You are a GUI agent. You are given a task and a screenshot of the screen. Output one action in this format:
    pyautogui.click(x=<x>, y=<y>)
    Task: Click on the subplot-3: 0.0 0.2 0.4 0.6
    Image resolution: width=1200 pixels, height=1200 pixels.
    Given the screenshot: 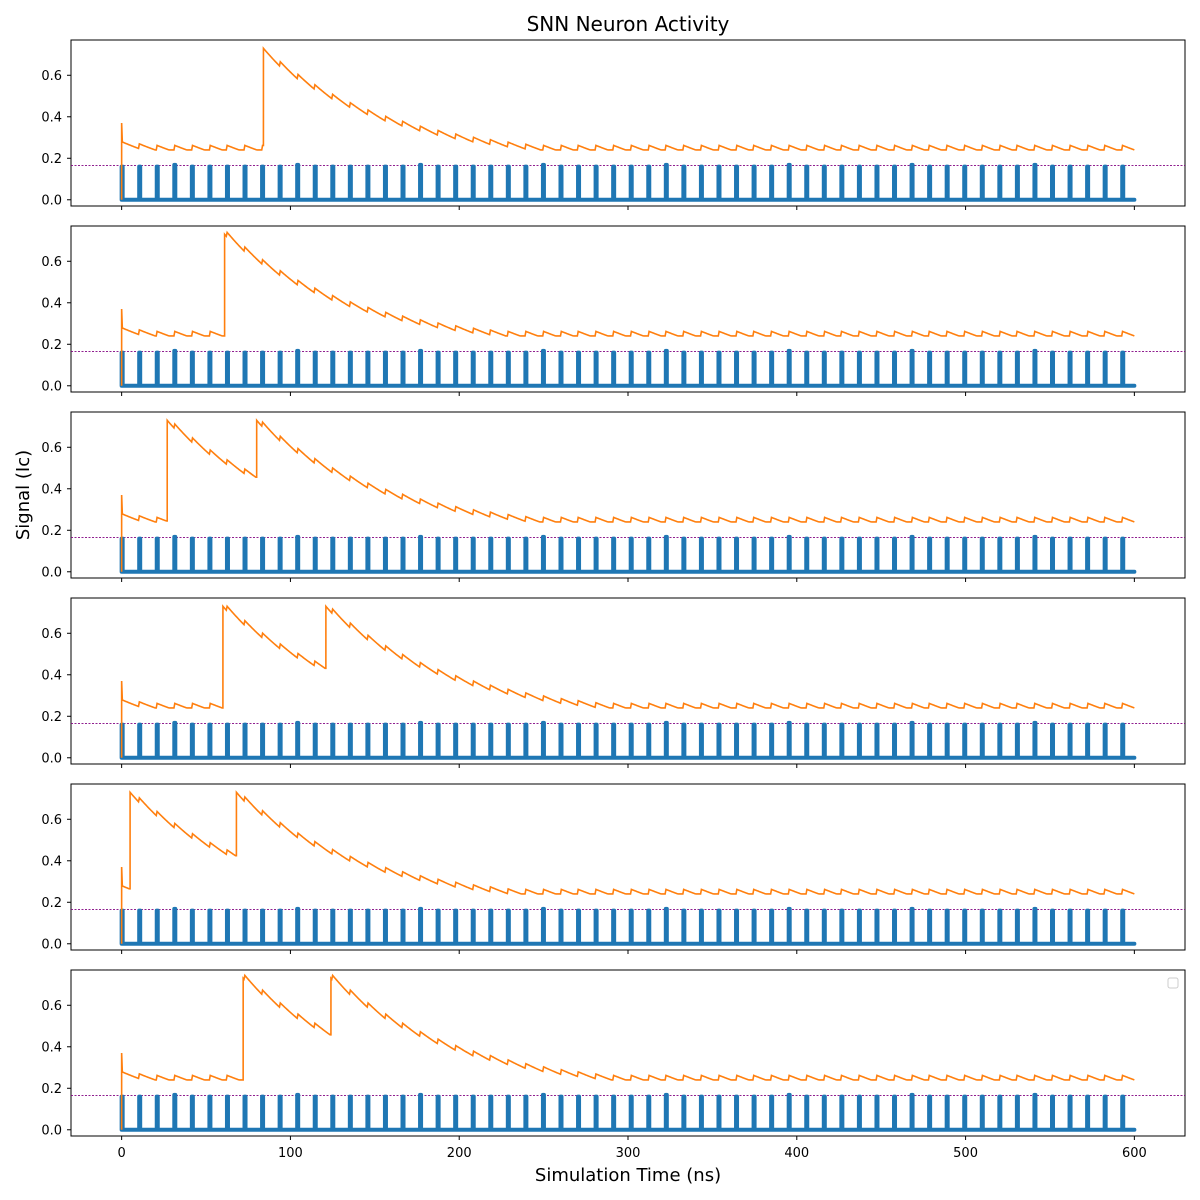 What is the action you would take?
    pyautogui.click(x=613, y=682)
    